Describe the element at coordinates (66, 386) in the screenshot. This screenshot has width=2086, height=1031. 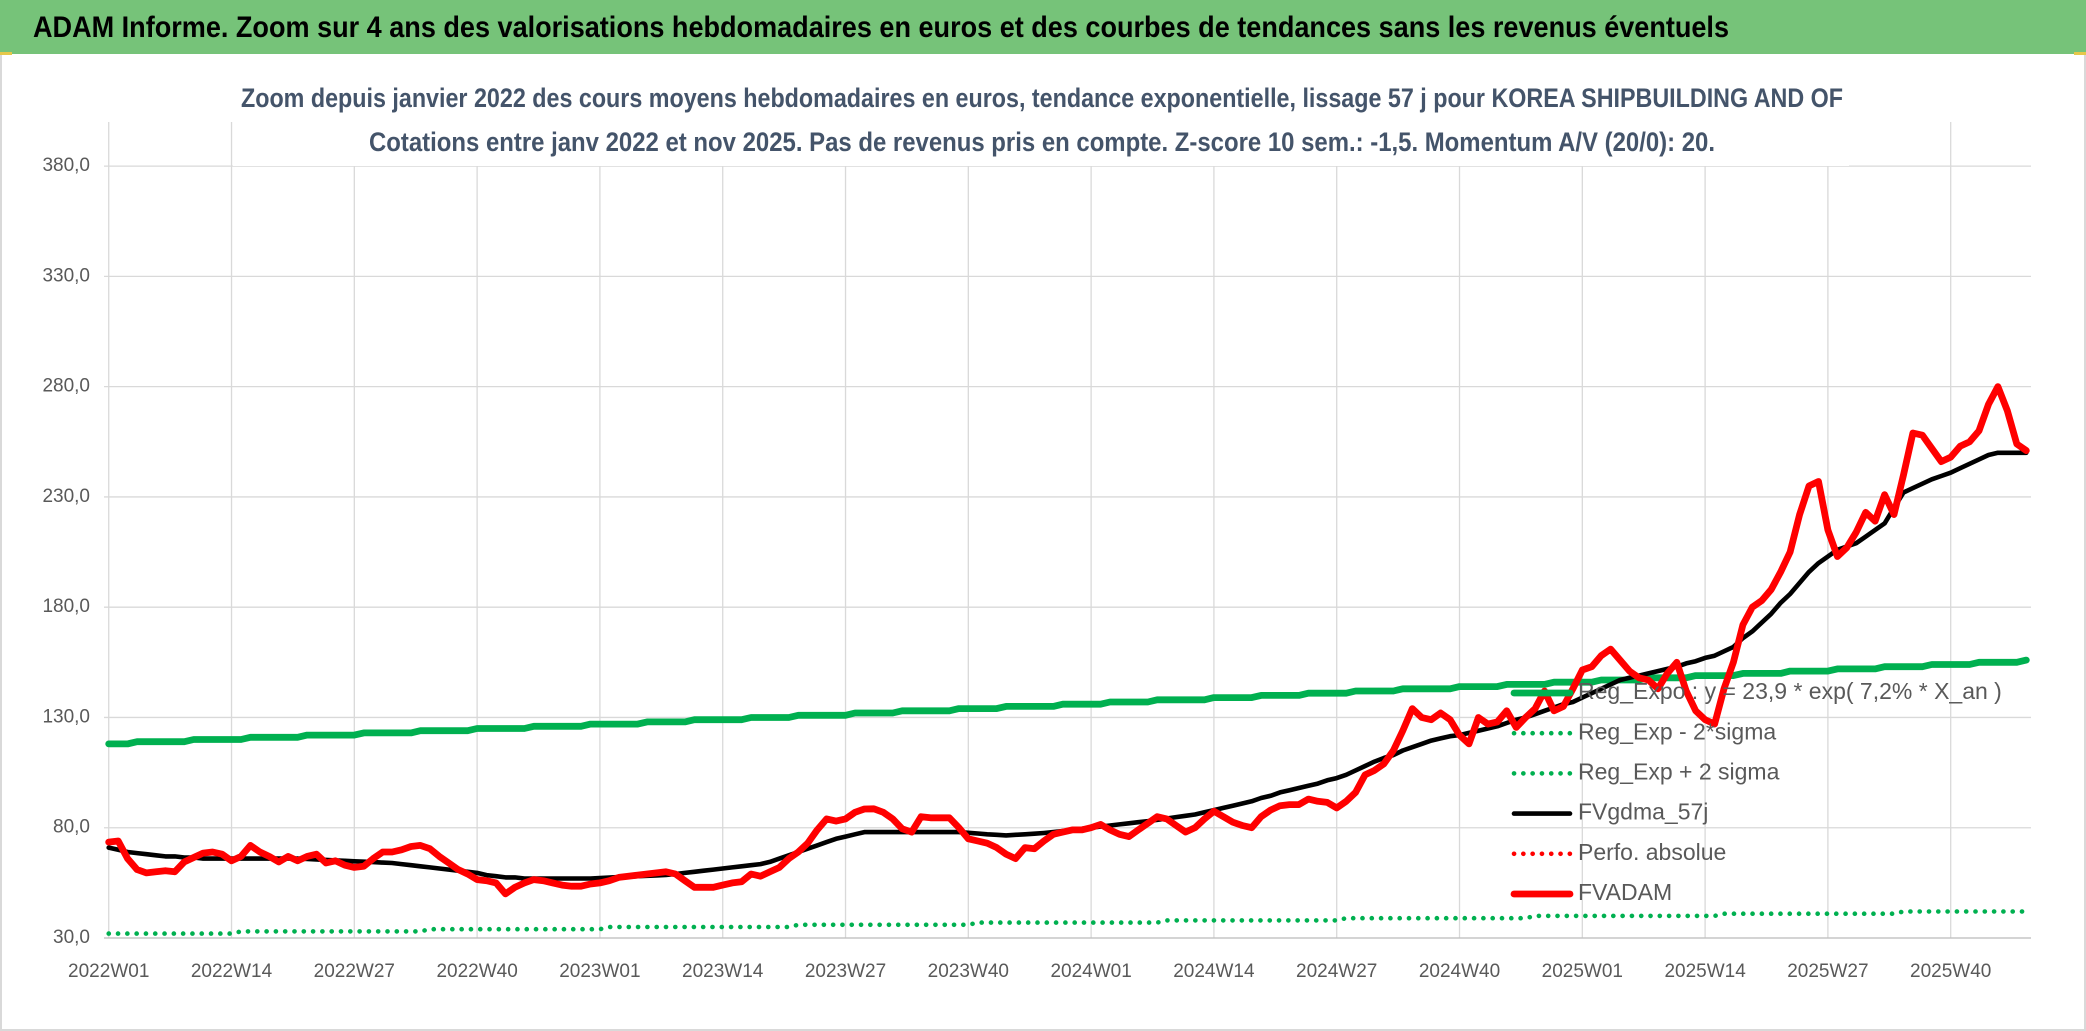
I see `y-tick-label: 280,0` at that location.